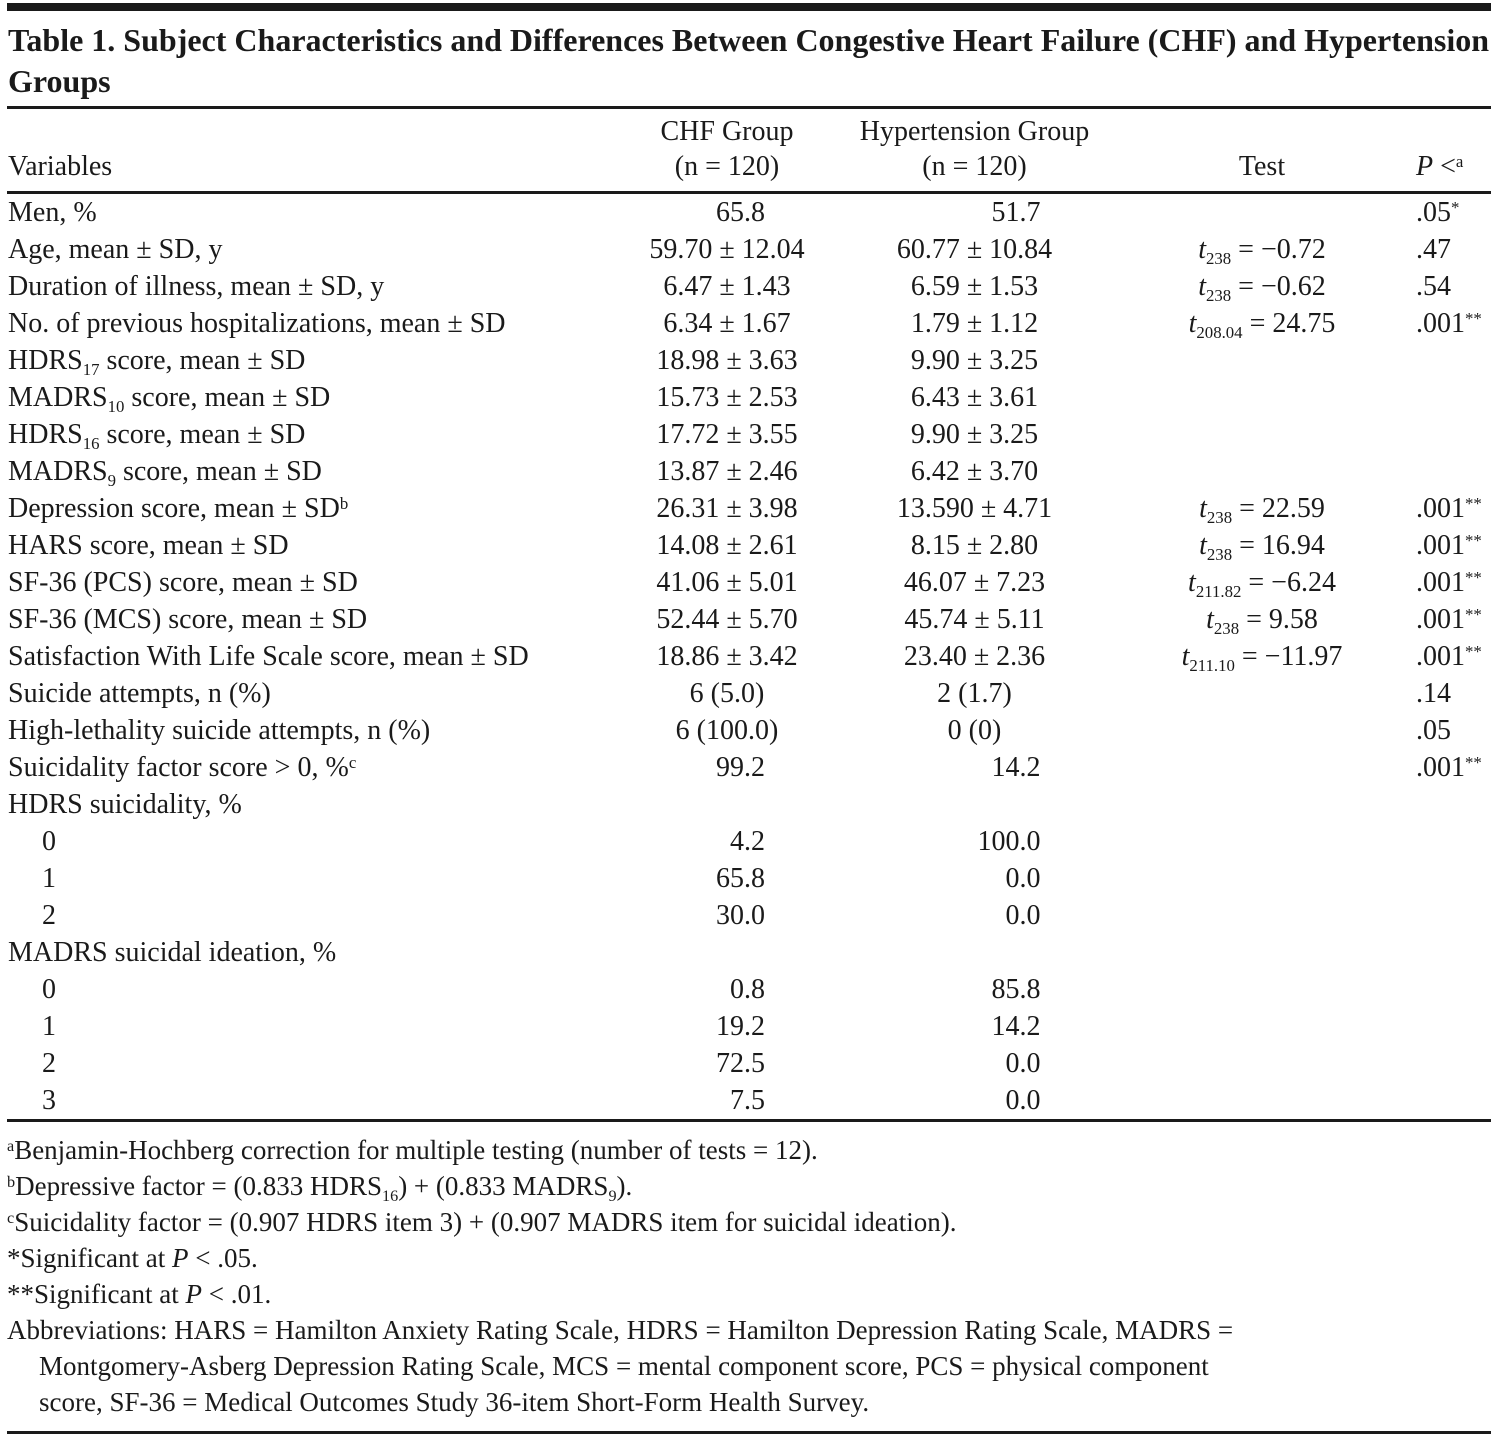  Describe the element at coordinates (974, 619) in the screenshot. I see `cell-hypertension-value: 45.74 ± 5.11` at that location.